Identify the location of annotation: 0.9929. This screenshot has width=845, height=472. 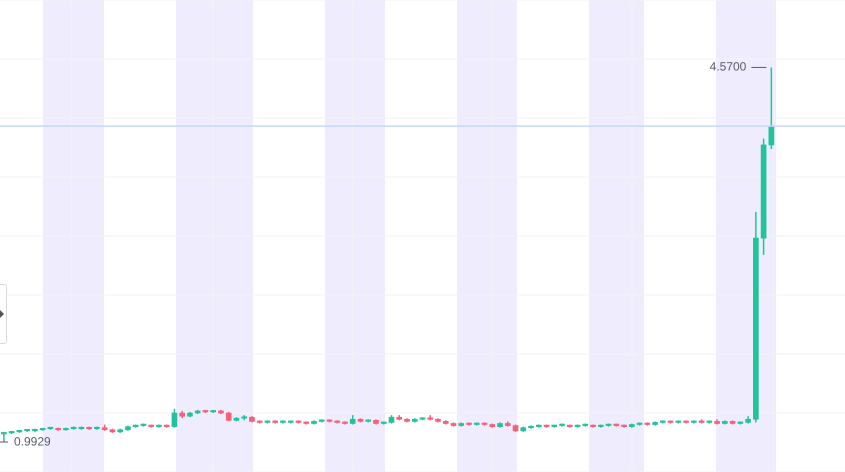
(33, 441).